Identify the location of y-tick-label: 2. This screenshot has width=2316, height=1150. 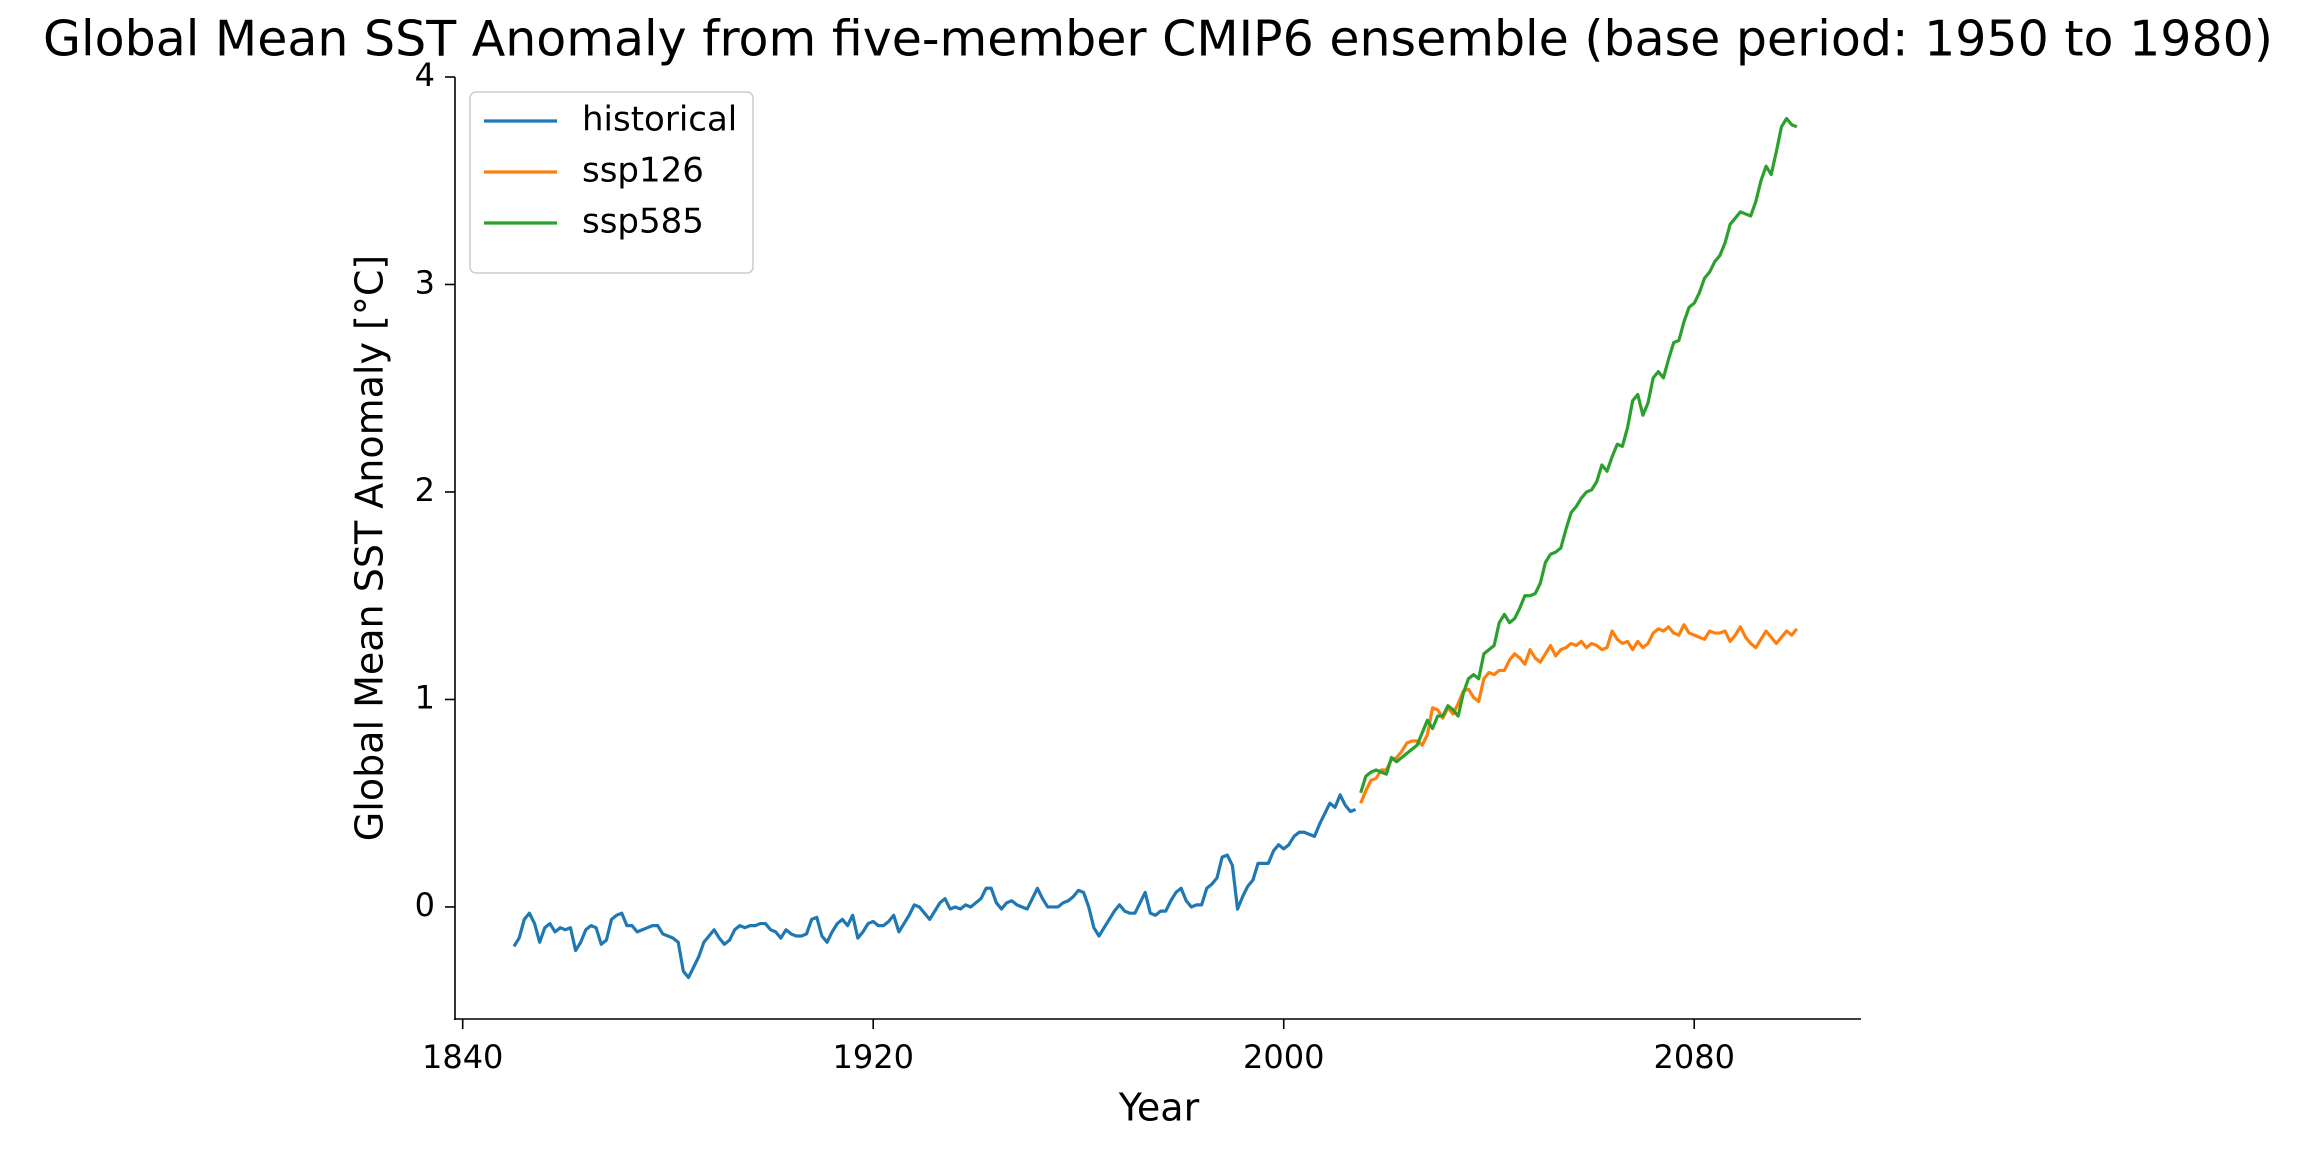
(425, 490).